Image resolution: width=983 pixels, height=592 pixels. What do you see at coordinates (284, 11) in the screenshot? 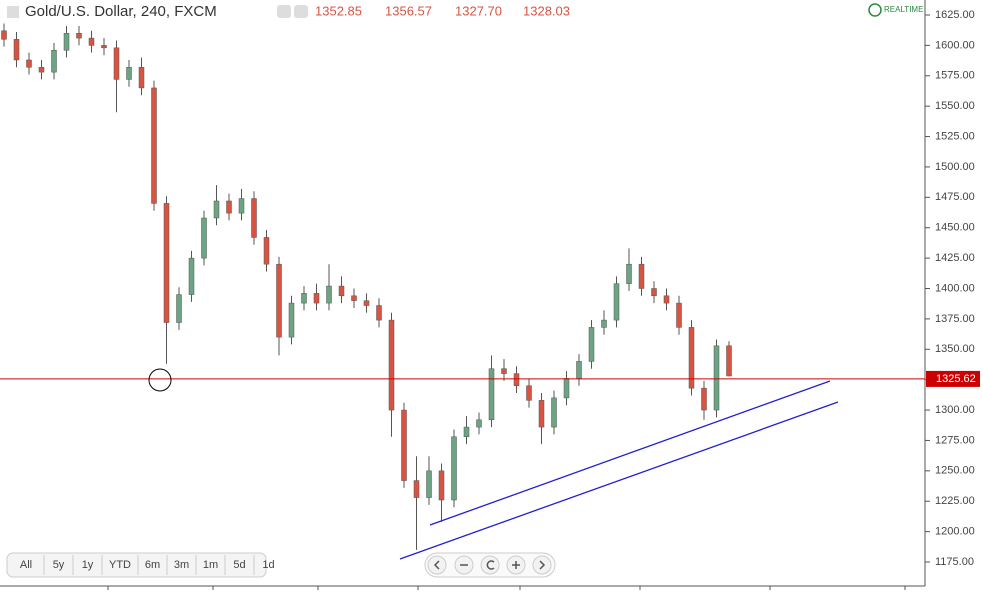
I see `eye-icon` at bounding box center [284, 11].